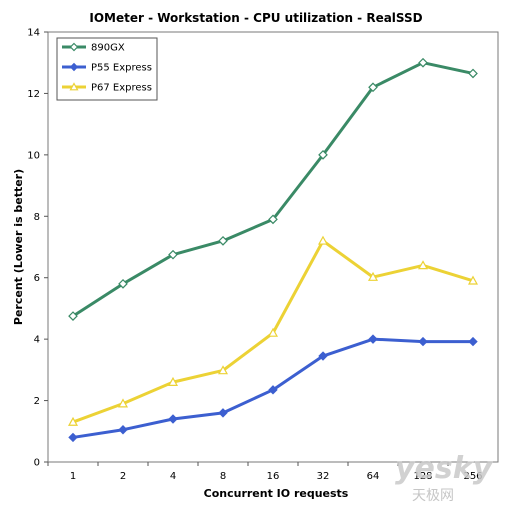 This screenshot has width=513, height=513. Describe the element at coordinates (223, 476) in the screenshot. I see `x-tick-label: 8` at that location.